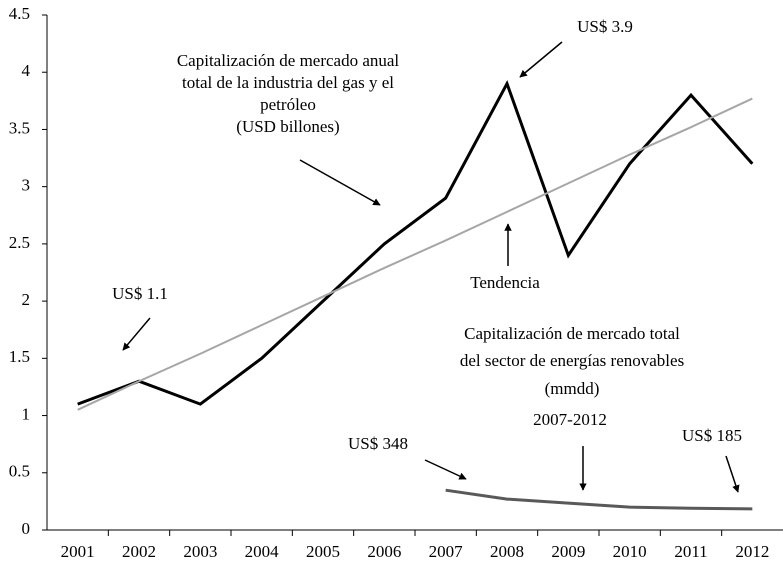 The width and height of the screenshot is (783, 564). Describe the element at coordinates (262, 551) in the screenshot. I see `x-tick-label: 2004` at that location.